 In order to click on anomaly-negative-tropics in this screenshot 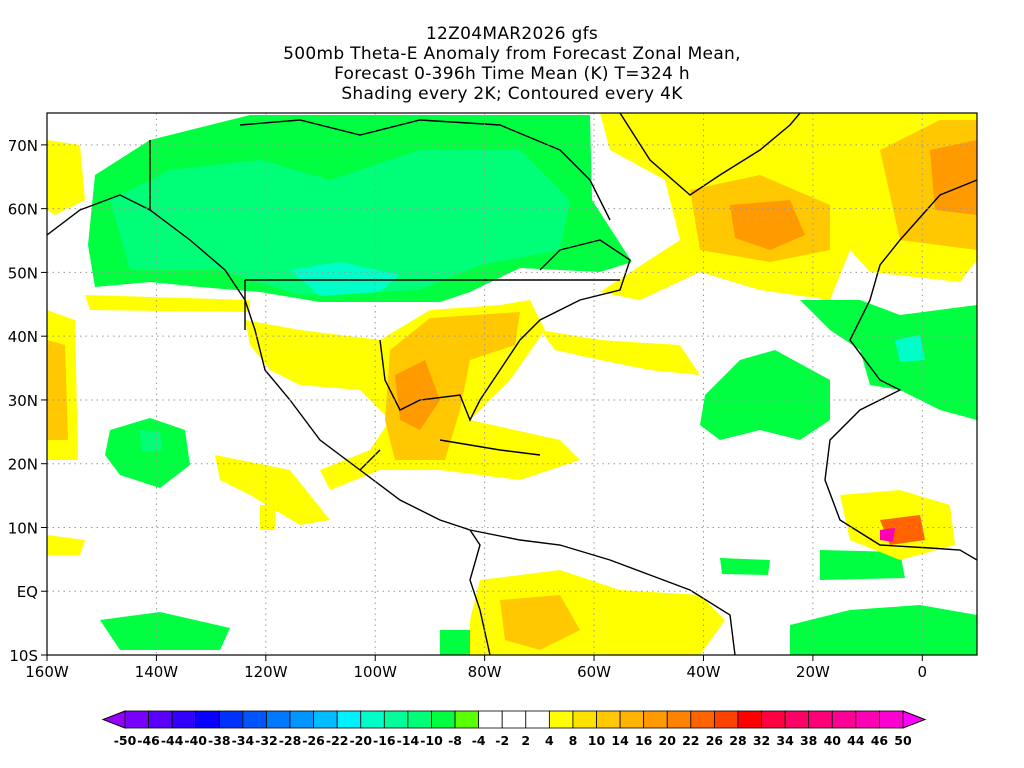, I will do `click(502, 602)`.